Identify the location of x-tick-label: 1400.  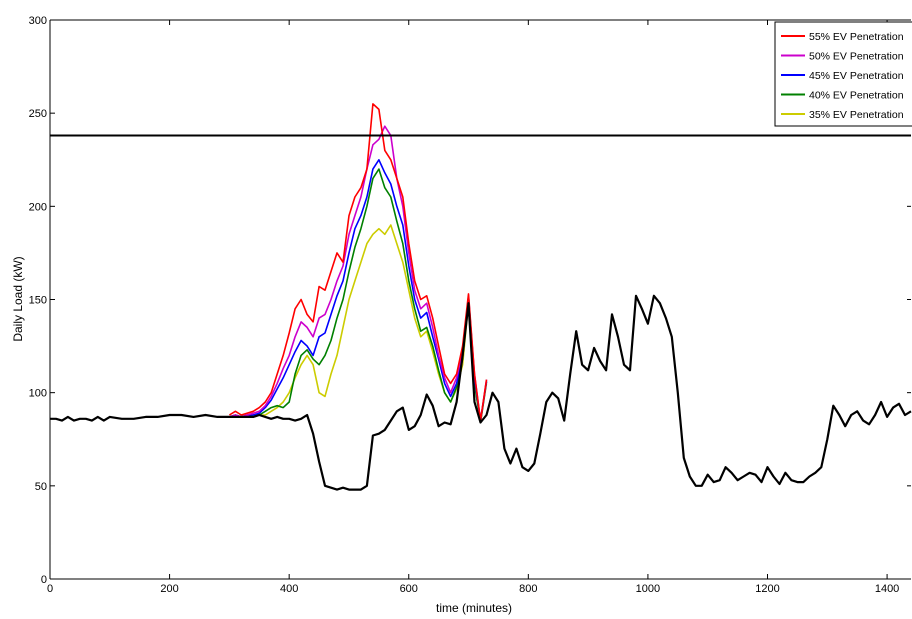
(887, 589).